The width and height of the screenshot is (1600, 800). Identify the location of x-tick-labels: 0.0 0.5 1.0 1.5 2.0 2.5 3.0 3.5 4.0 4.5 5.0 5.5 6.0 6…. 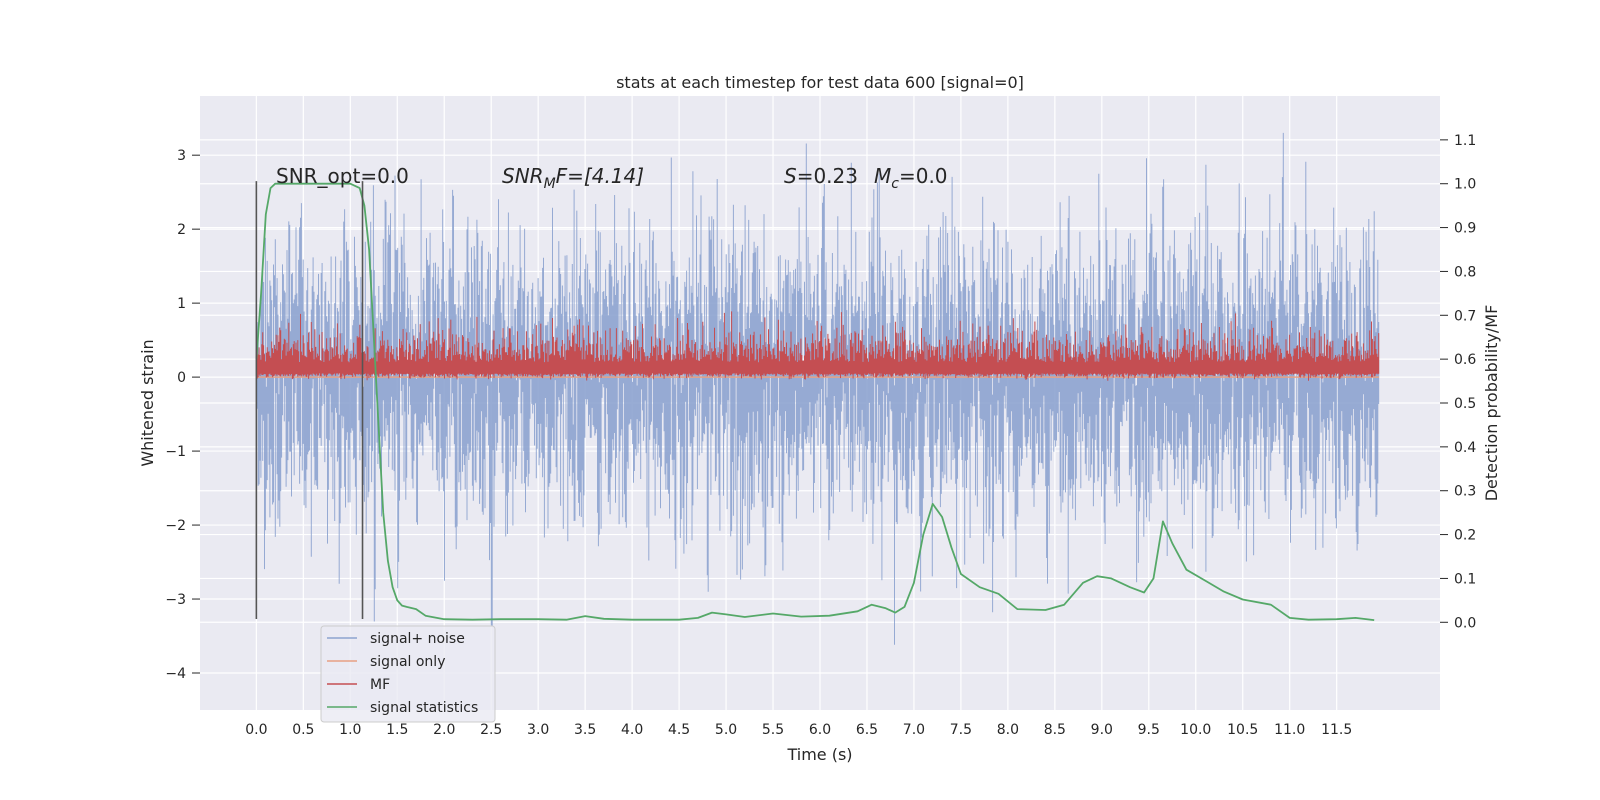
(798, 730).